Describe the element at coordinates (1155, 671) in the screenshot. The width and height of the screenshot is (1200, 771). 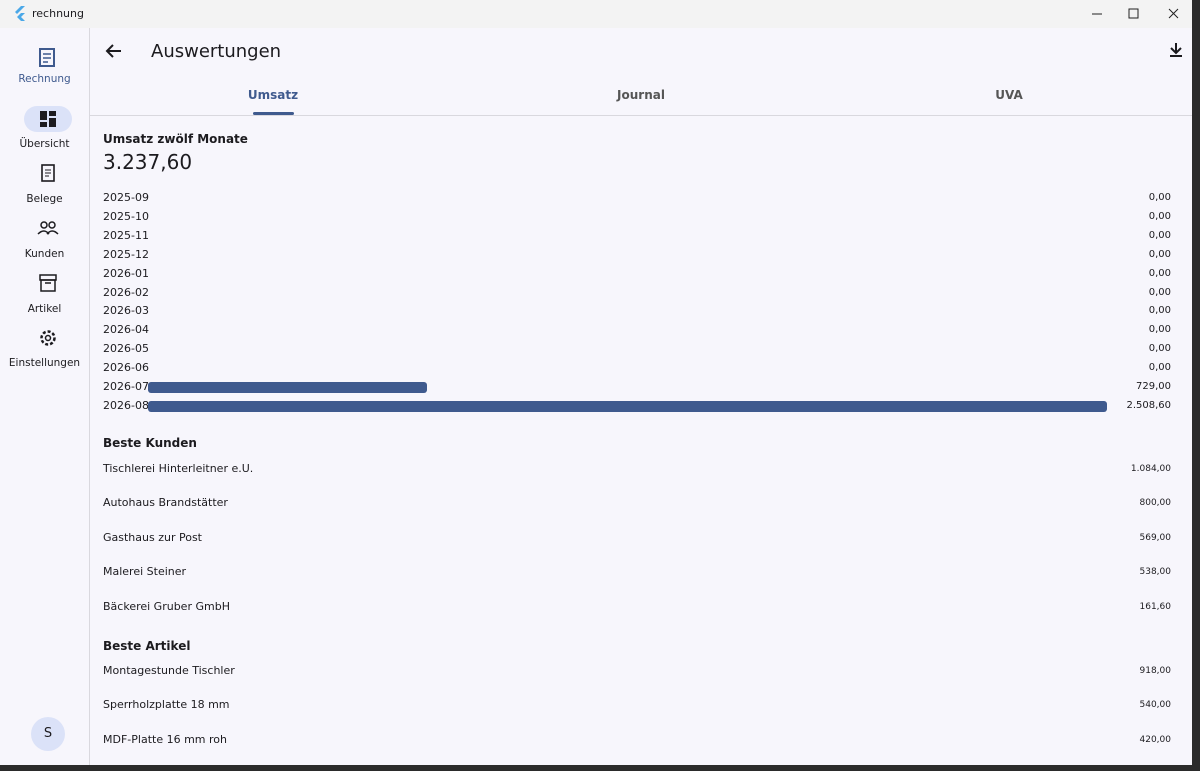
I see `list-amount: 918,00` at that location.